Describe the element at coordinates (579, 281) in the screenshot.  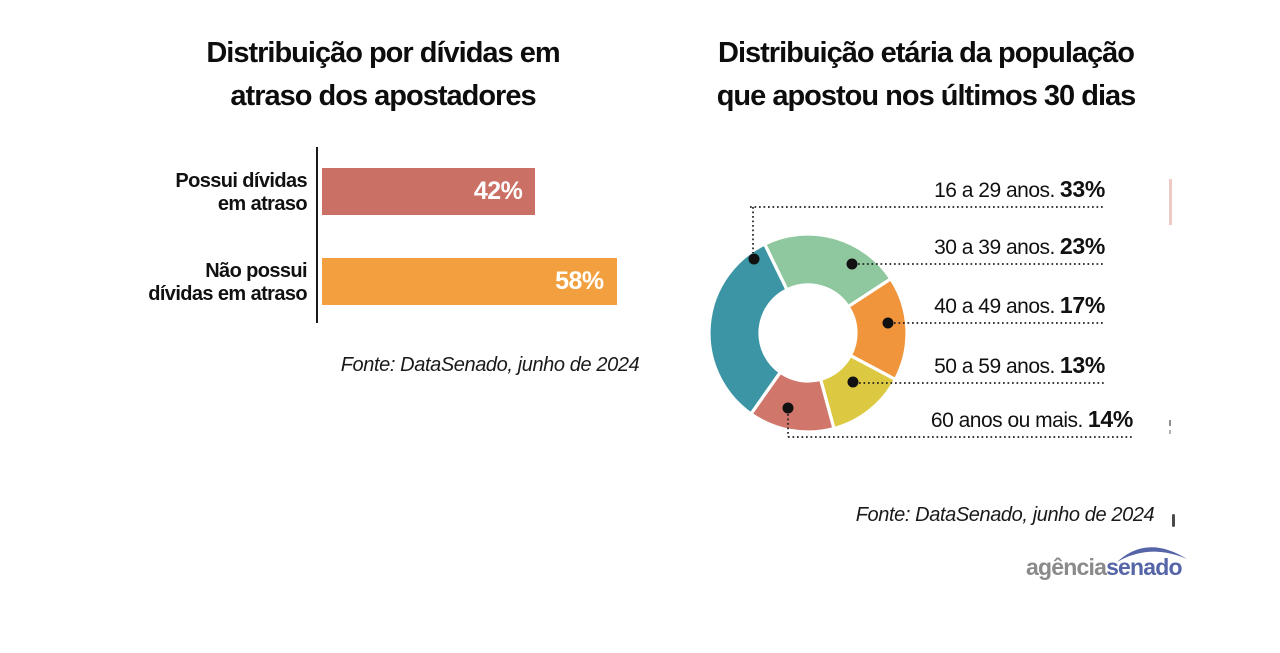
I see `bar-value-label: 58%` at that location.